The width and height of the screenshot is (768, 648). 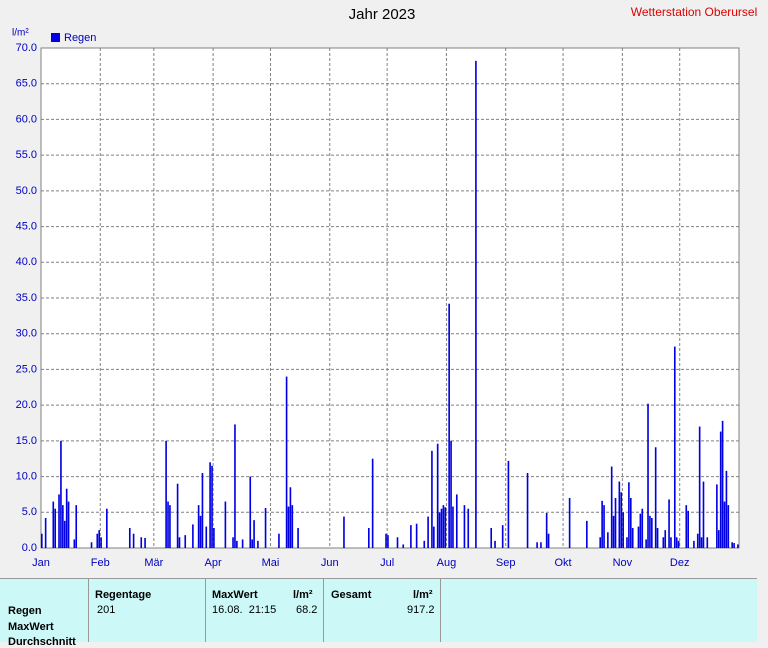 I want to click on header: Gesamt, so click(x=351, y=595).